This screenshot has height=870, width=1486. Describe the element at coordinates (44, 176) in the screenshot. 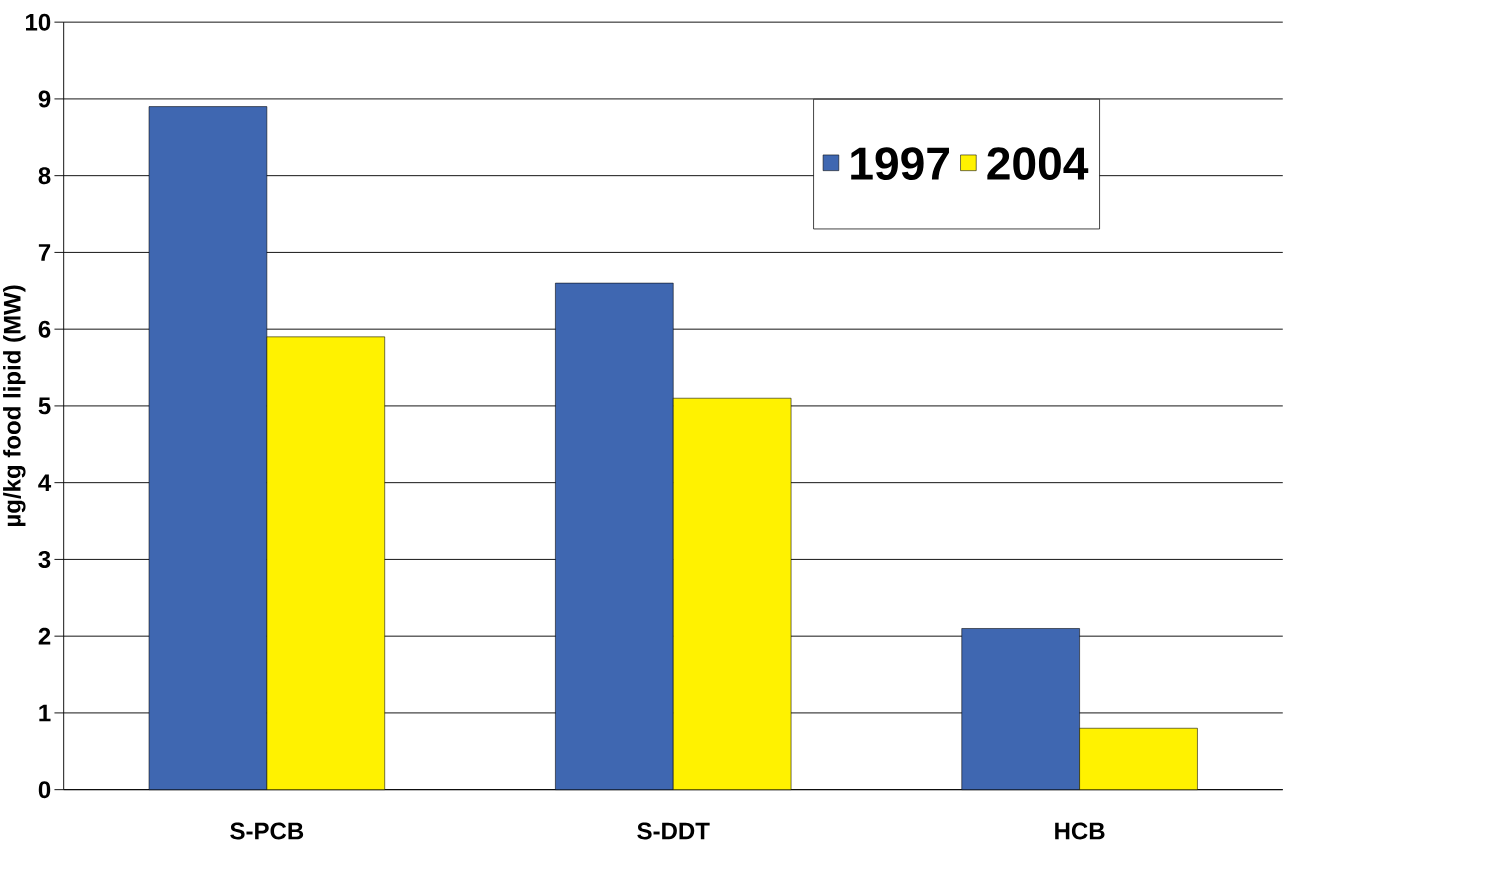

I see `y-tick-label: 8` at that location.